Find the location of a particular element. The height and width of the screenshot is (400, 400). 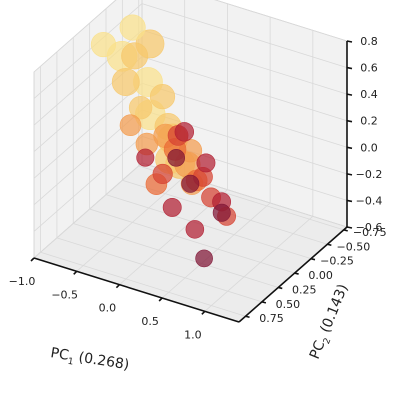

x-tick-label: 0.0 is located at coordinates (108, 308).